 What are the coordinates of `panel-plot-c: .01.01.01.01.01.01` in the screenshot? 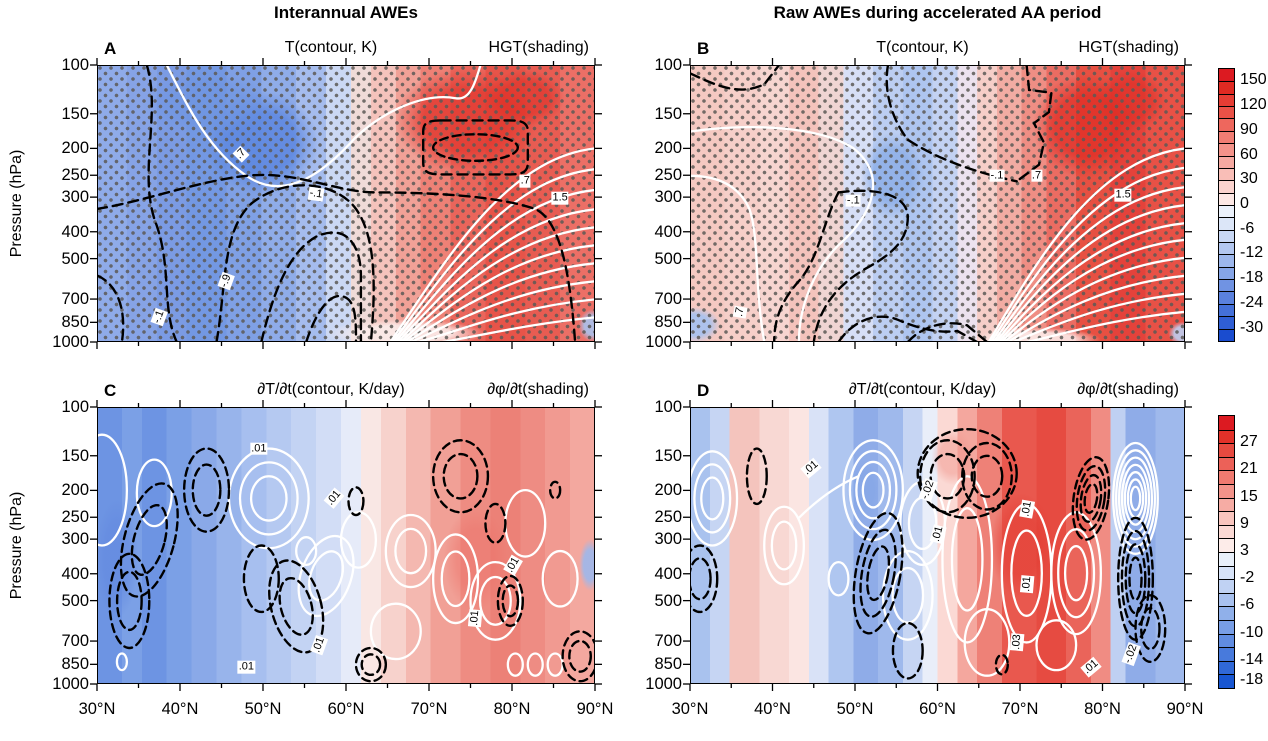 It's located at (346, 545).